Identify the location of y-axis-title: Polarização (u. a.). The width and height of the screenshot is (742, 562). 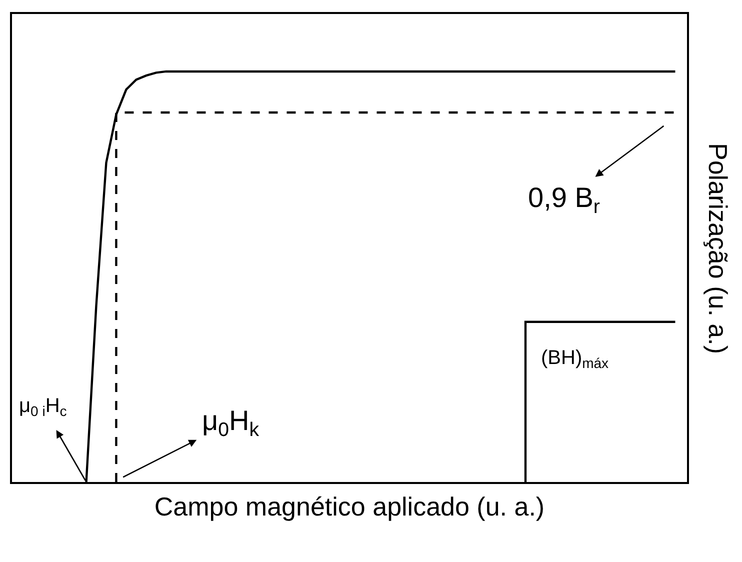
(718, 248).